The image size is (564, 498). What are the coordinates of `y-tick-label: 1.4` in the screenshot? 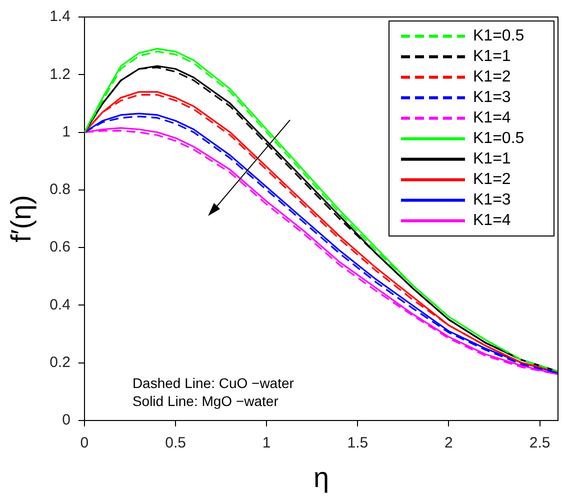 It's located at (60, 17).